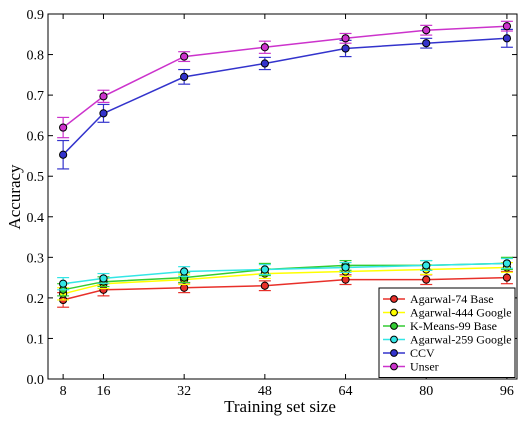 The image size is (519, 421). Describe the element at coordinates (280, 406) in the screenshot. I see `x-axis-title: Training set size` at that location.